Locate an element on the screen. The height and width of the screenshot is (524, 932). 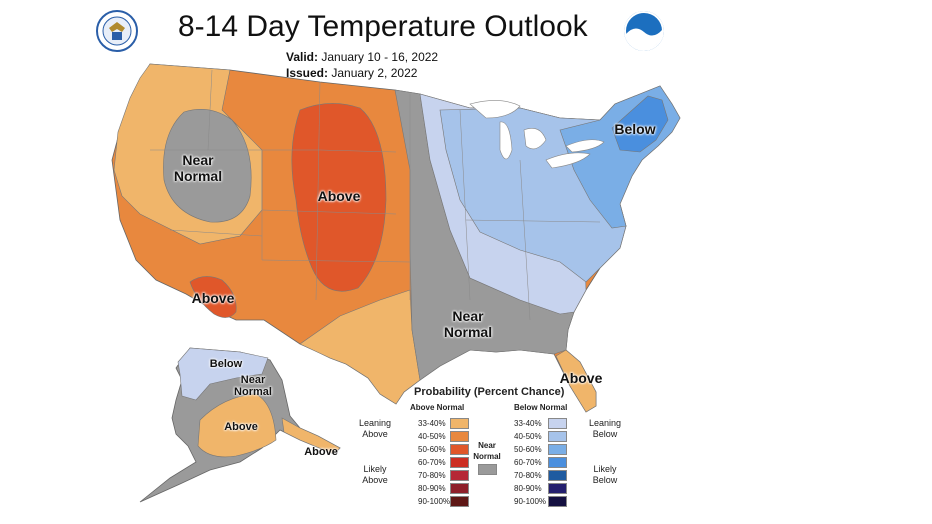
label-above-fl: Above is located at coordinates (581, 378).